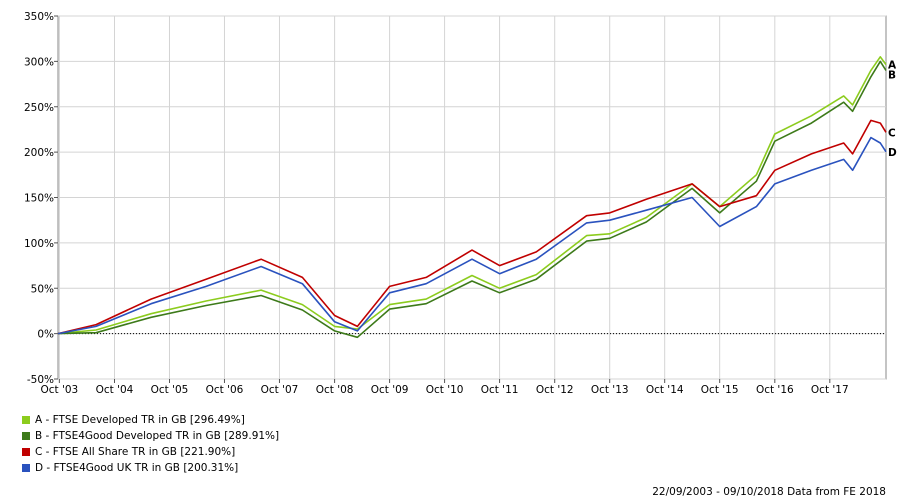  I want to click on series-end-label-a: A, so click(892, 66).